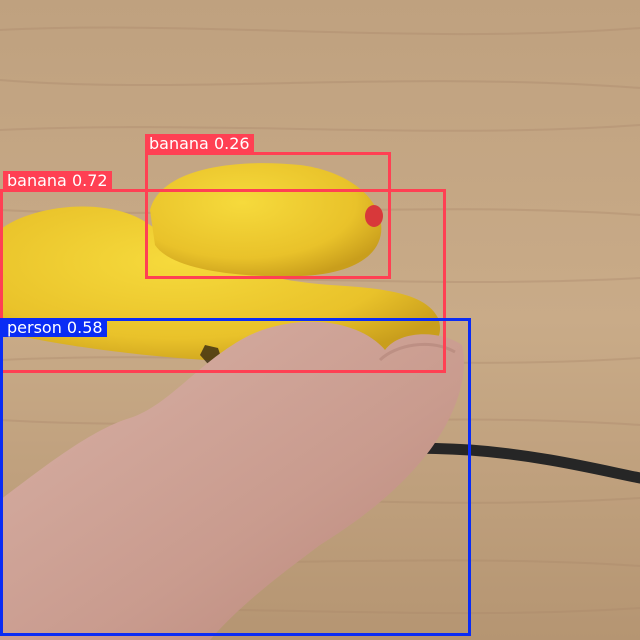 The height and width of the screenshot is (640, 640). I want to click on detection-box-banana: banana 0.26, so click(268, 206).